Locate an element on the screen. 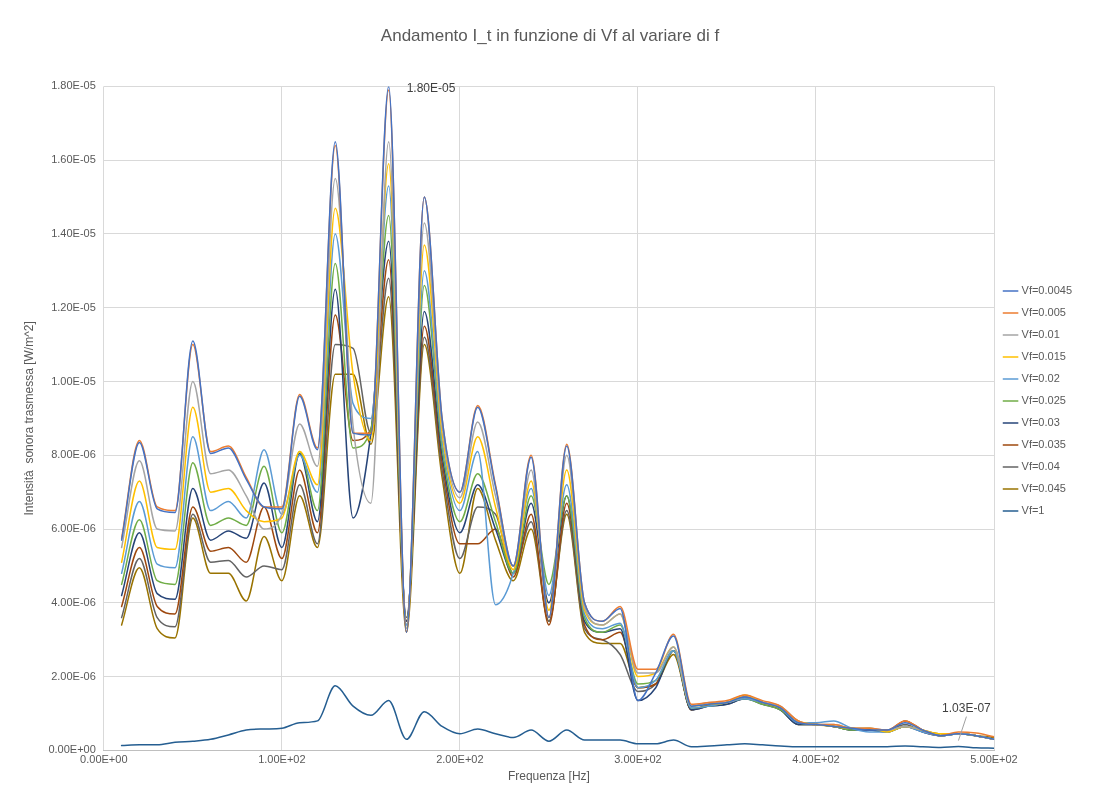 The image size is (1100, 796). x-tick-label: 1.00E+02 is located at coordinates (282, 759).